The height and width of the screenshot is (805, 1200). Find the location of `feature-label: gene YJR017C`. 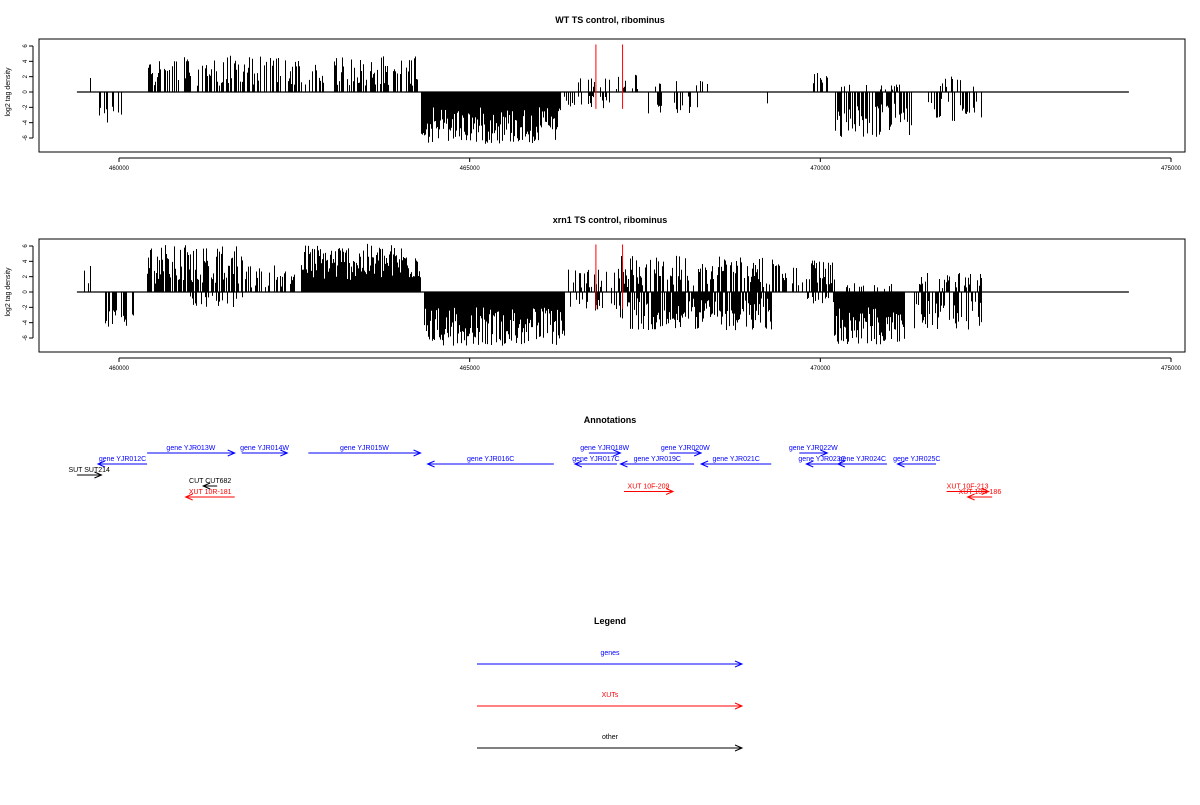

feature-label: gene YJR017C is located at coordinates (595, 459).